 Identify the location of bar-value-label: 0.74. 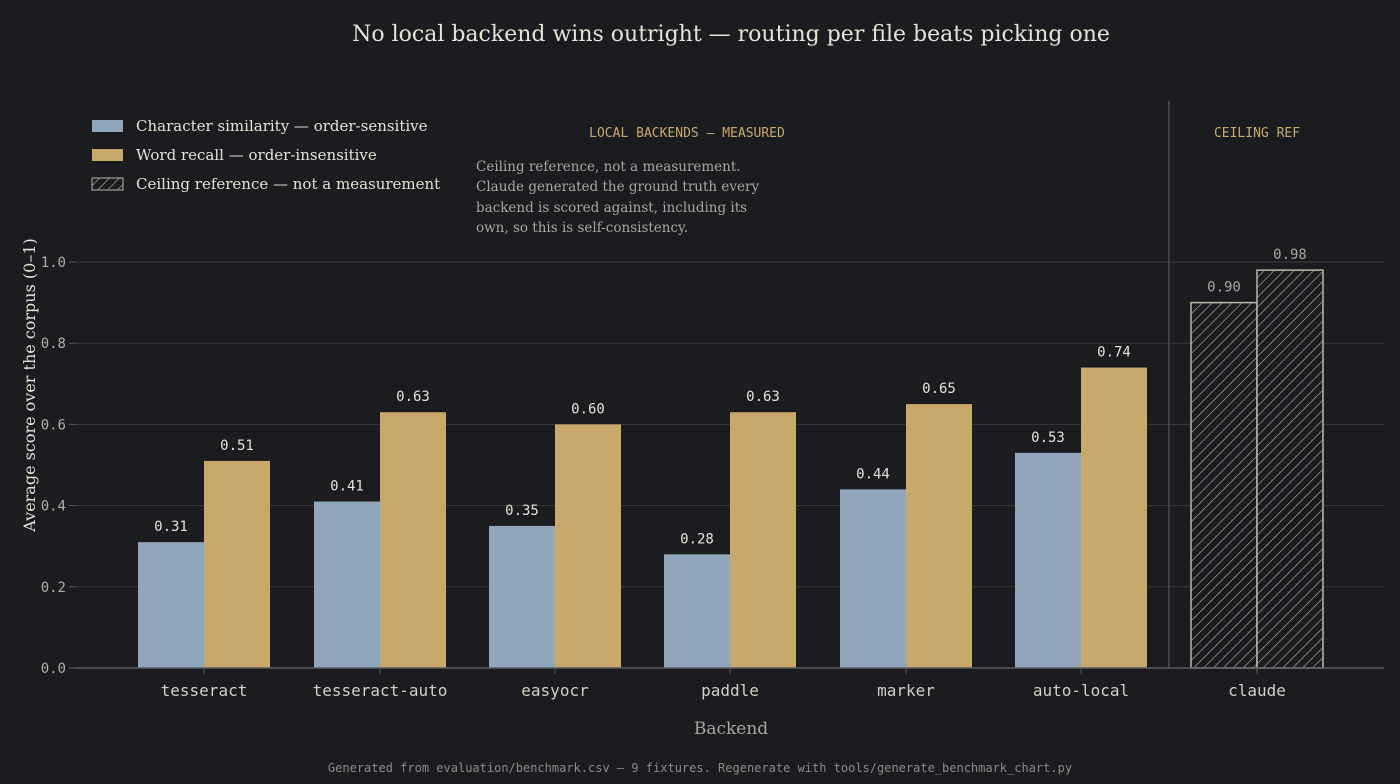
(1114, 353).